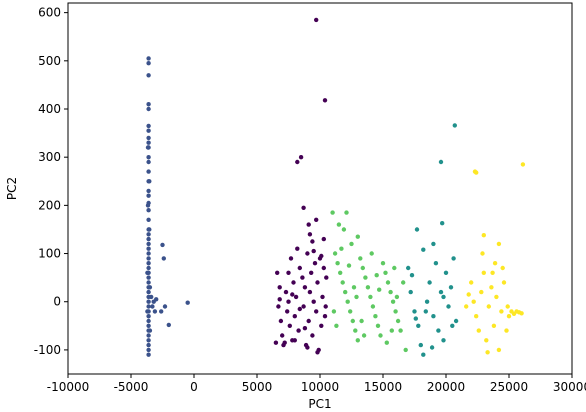  Describe the element at coordinates (194, 387) in the screenshot. I see `x-tick-label: 0` at that location.